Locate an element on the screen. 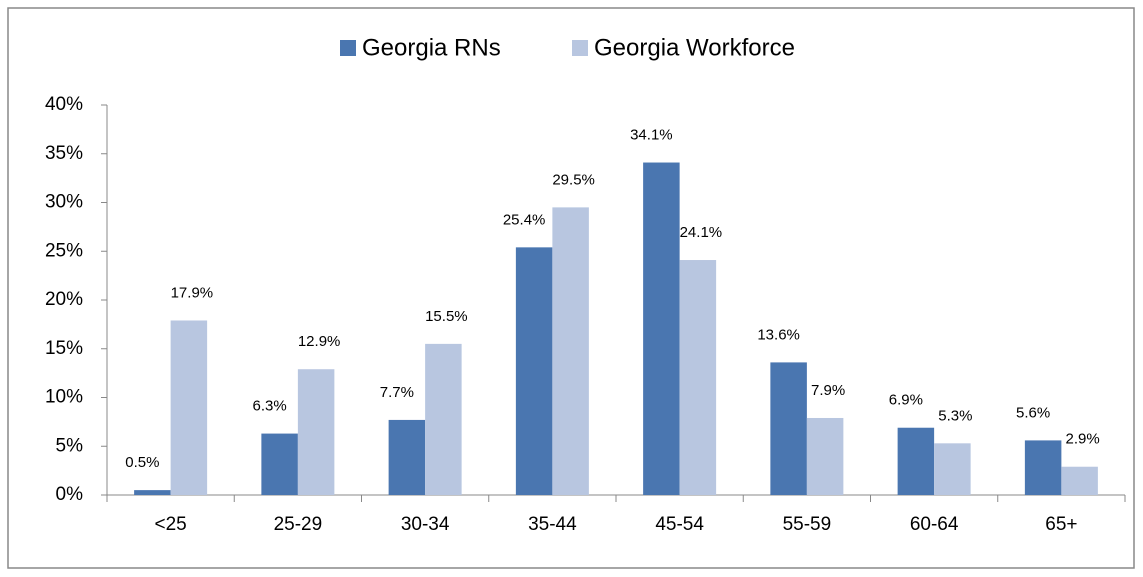  y-tick-label: 15% is located at coordinates (64, 348).